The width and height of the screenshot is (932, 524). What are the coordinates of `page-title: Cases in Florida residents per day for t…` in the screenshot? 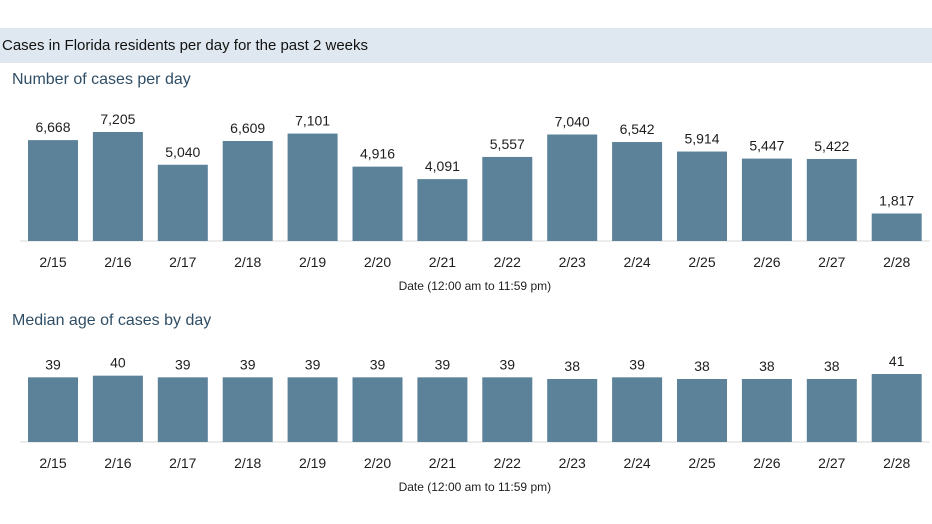 It's located at (185, 45).